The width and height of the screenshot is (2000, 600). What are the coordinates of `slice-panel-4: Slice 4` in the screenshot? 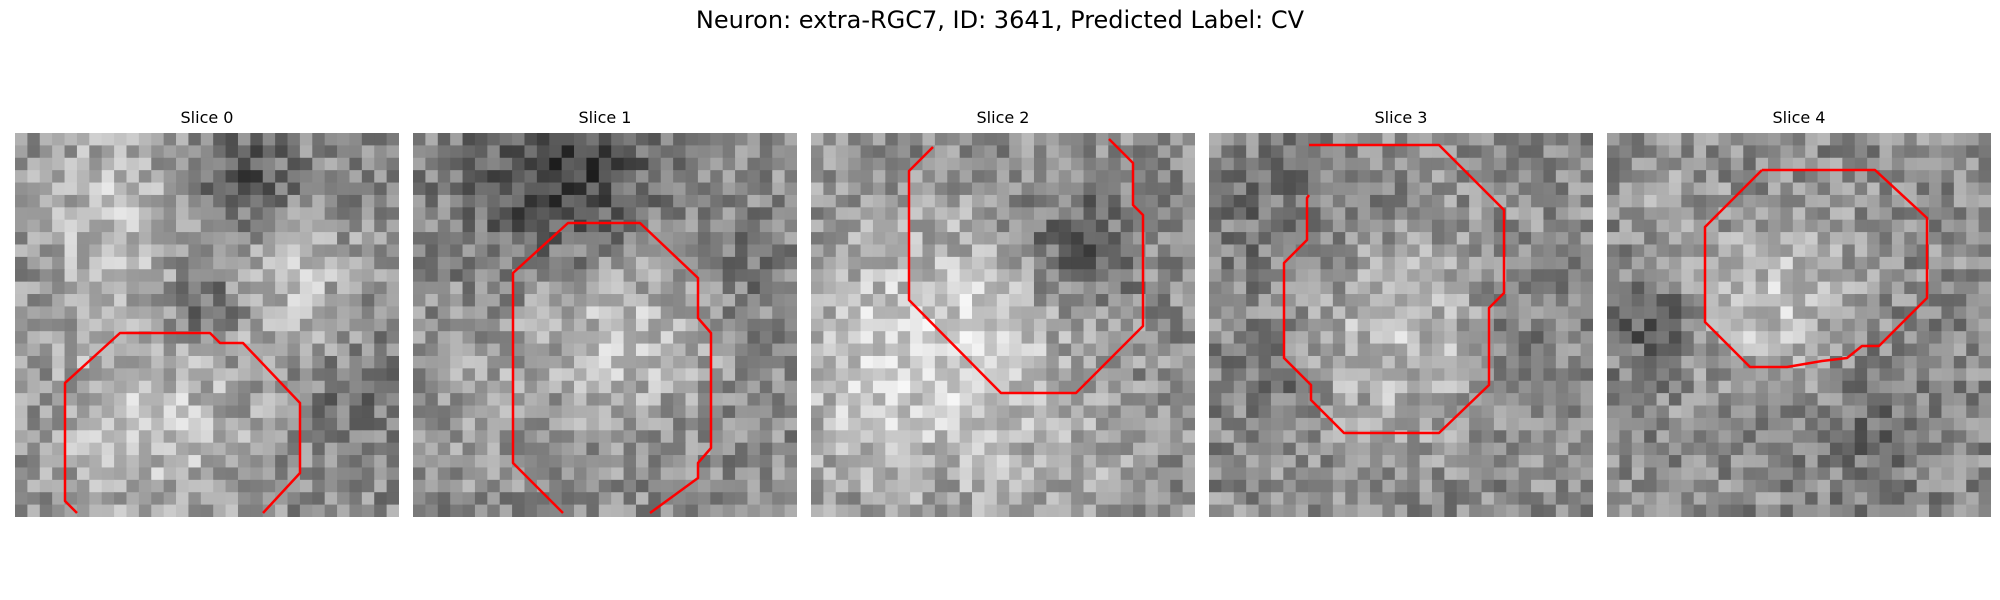 It's located at (1799, 312).